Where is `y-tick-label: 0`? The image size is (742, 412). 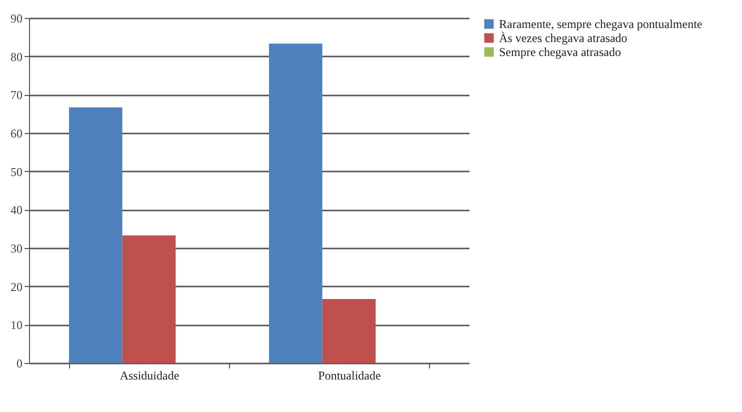
y-tick-label: 0 is located at coordinates (19, 363).